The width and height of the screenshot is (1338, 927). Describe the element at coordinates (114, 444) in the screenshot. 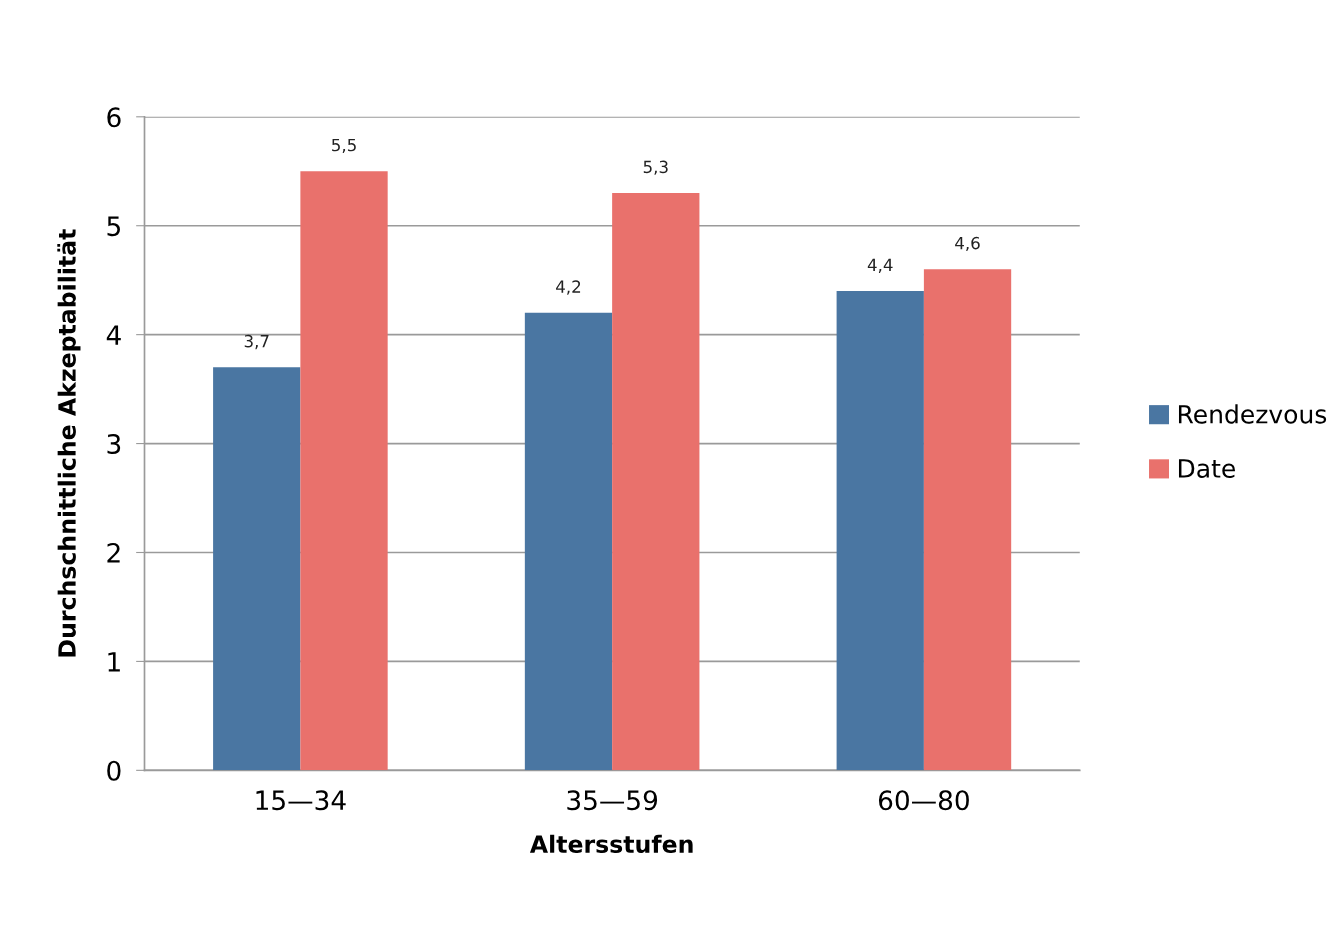

I see `y-tick-label: 3` at that location.